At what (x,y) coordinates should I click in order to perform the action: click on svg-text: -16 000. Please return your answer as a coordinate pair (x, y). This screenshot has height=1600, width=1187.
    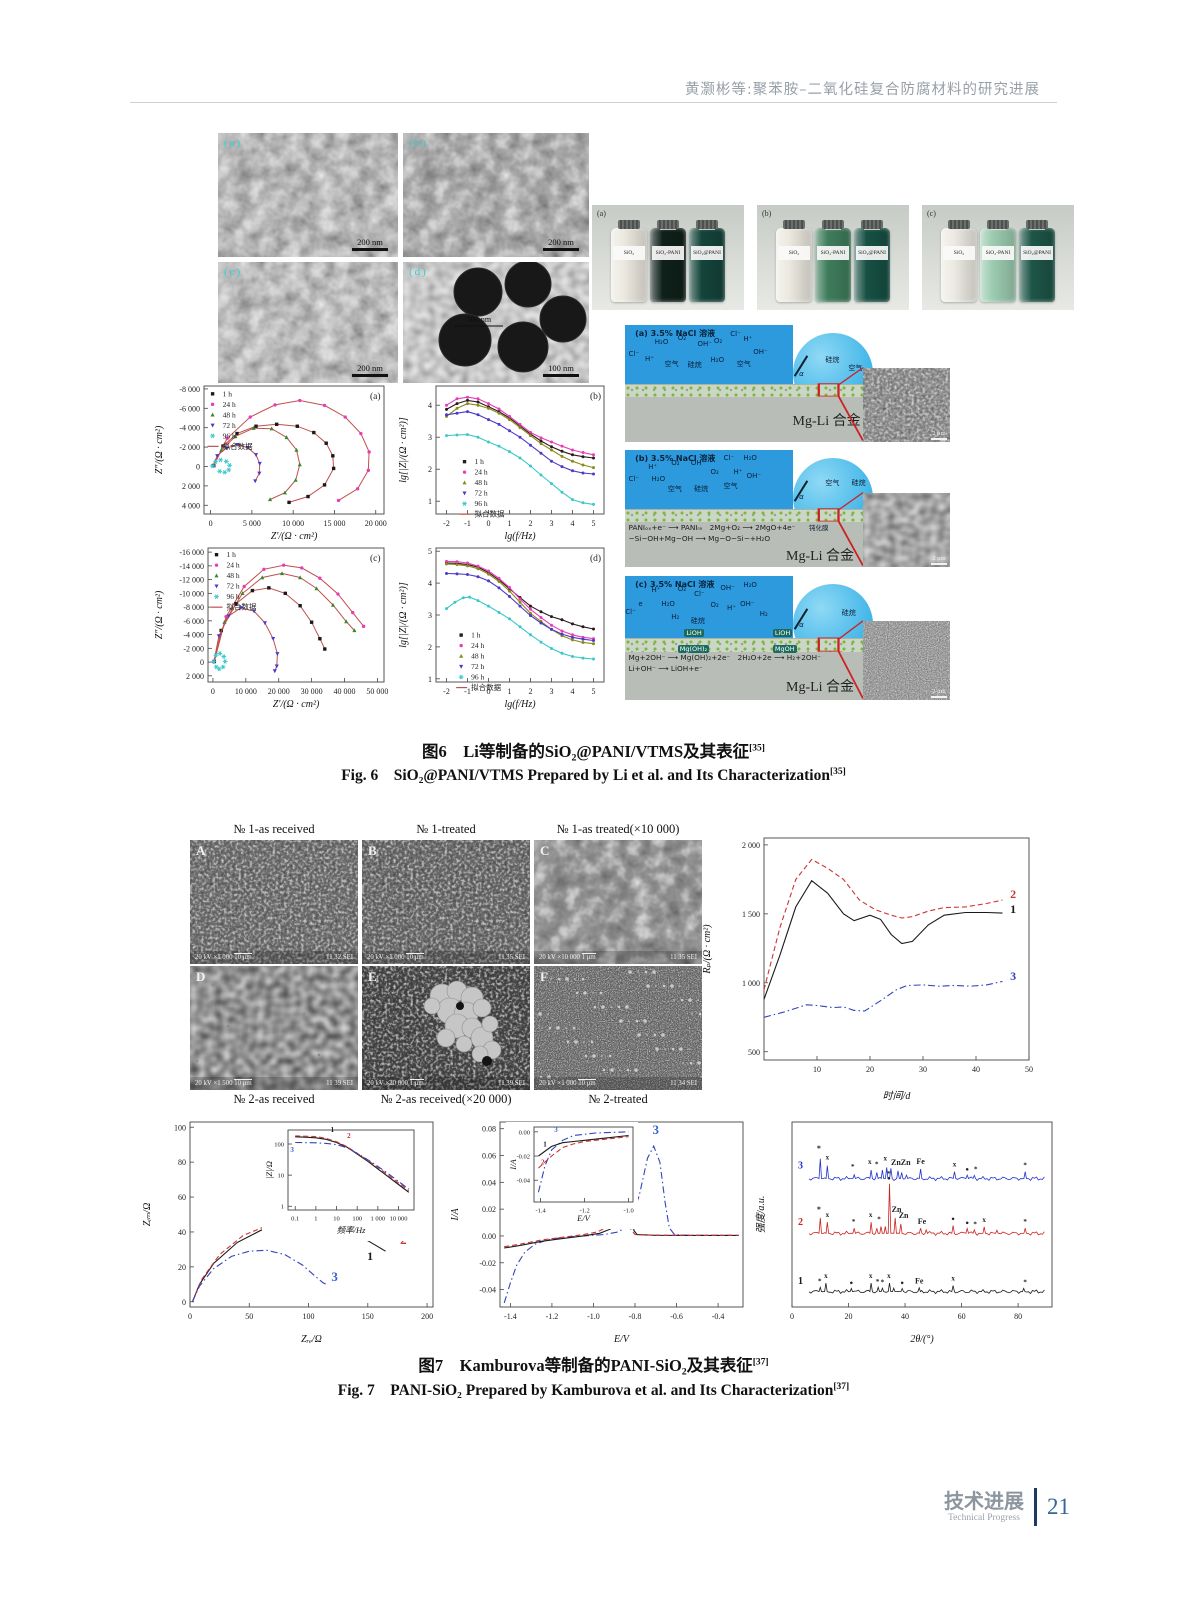
    Looking at the image, I should click on (191, 552).